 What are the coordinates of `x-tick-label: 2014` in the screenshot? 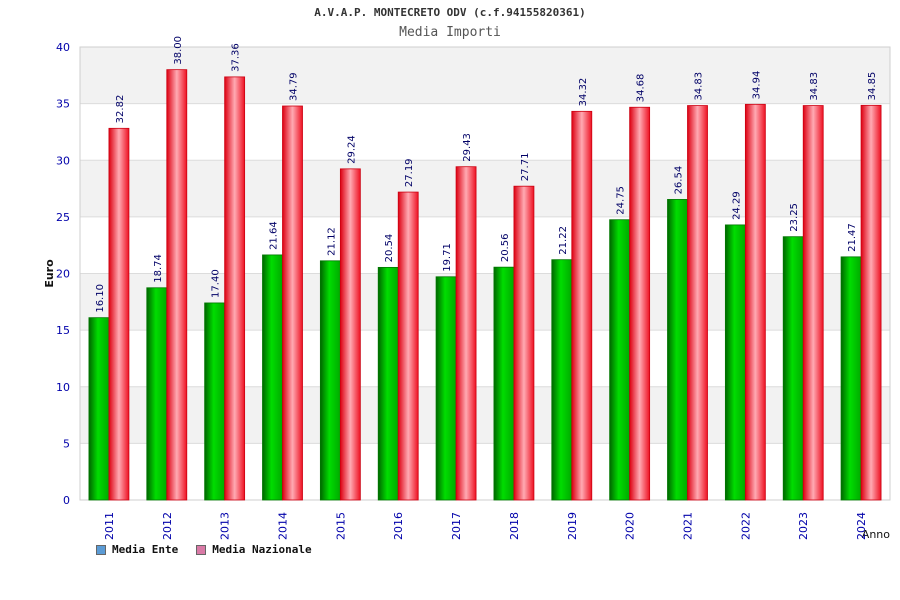 It's located at (283, 526).